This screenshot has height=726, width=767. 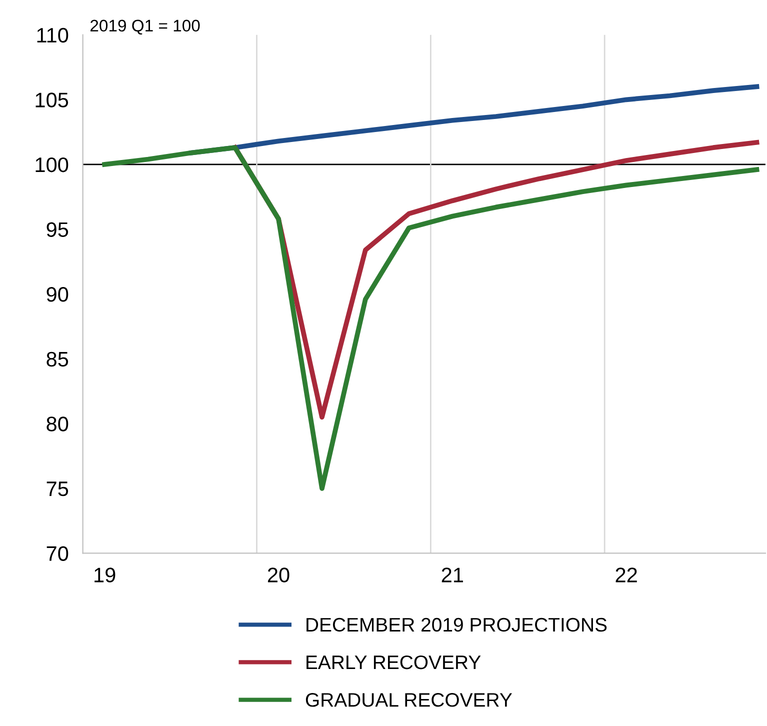 What do you see at coordinates (145, 27) in the screenshot?
I see `text: 2019 Q1 = 100` at bounding box center [145, 27].